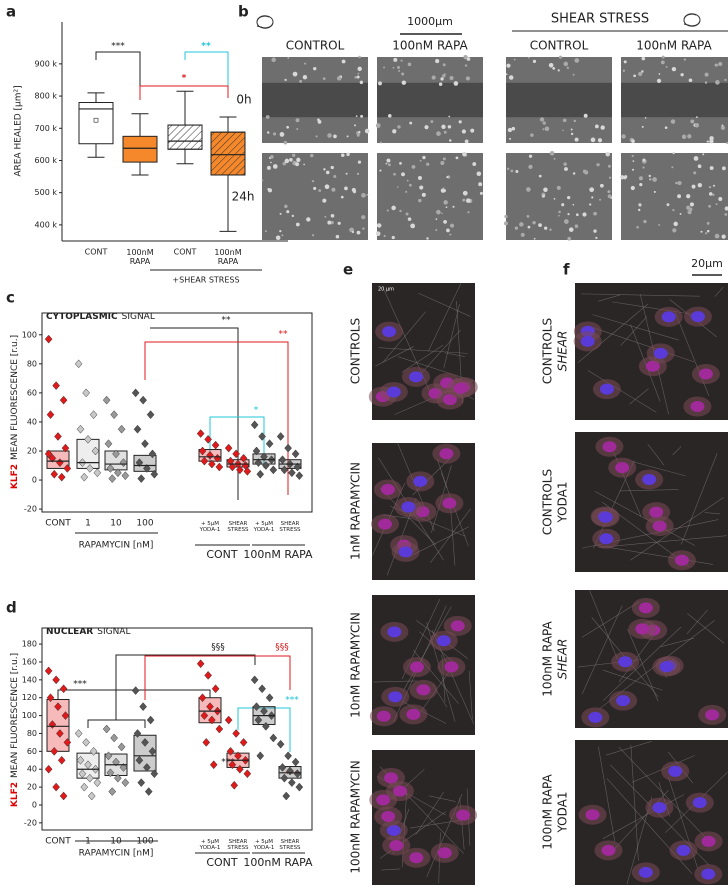  What do you see at coordinates (15, 476) in the screenshot?
I see `y-label-highlight: KLF2` at bounding box center [15, 476].